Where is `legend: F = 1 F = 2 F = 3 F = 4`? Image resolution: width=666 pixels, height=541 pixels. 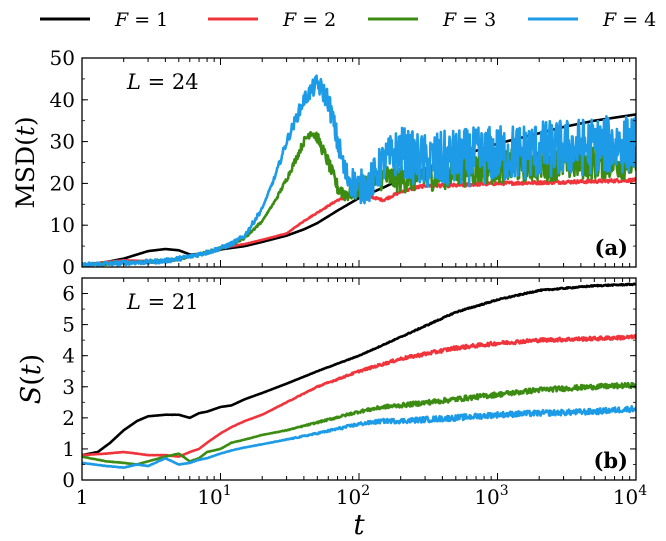 legend: F = 1 F = 2 F = 3 F = 4 is located at coordinates (348, 20).